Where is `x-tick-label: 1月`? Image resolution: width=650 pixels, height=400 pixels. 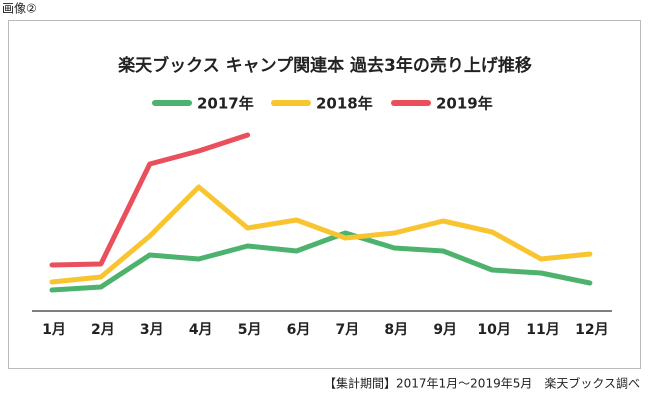 x-tick-label: 1月 is located at coordinates (54, 330).